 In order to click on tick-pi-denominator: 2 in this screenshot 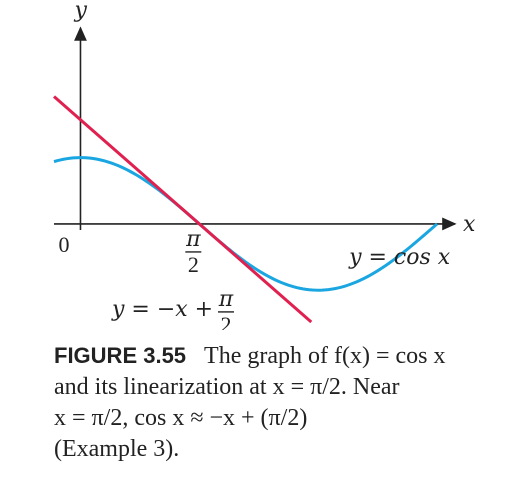, I will do `click(193, 264)`.